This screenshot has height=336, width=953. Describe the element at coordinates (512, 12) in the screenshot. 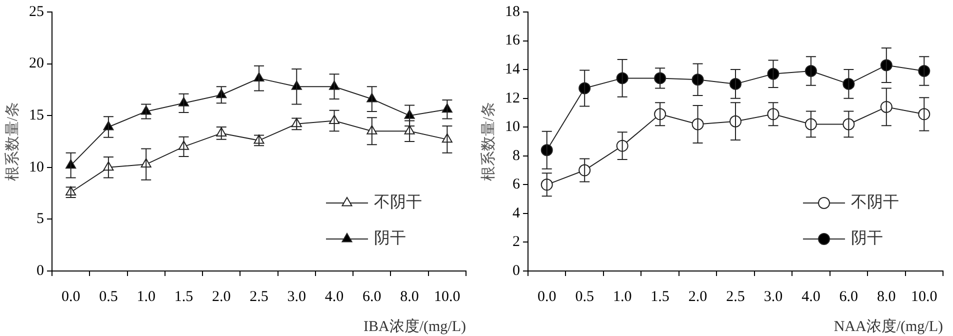

I see `y-tick-label: 18` at that location.